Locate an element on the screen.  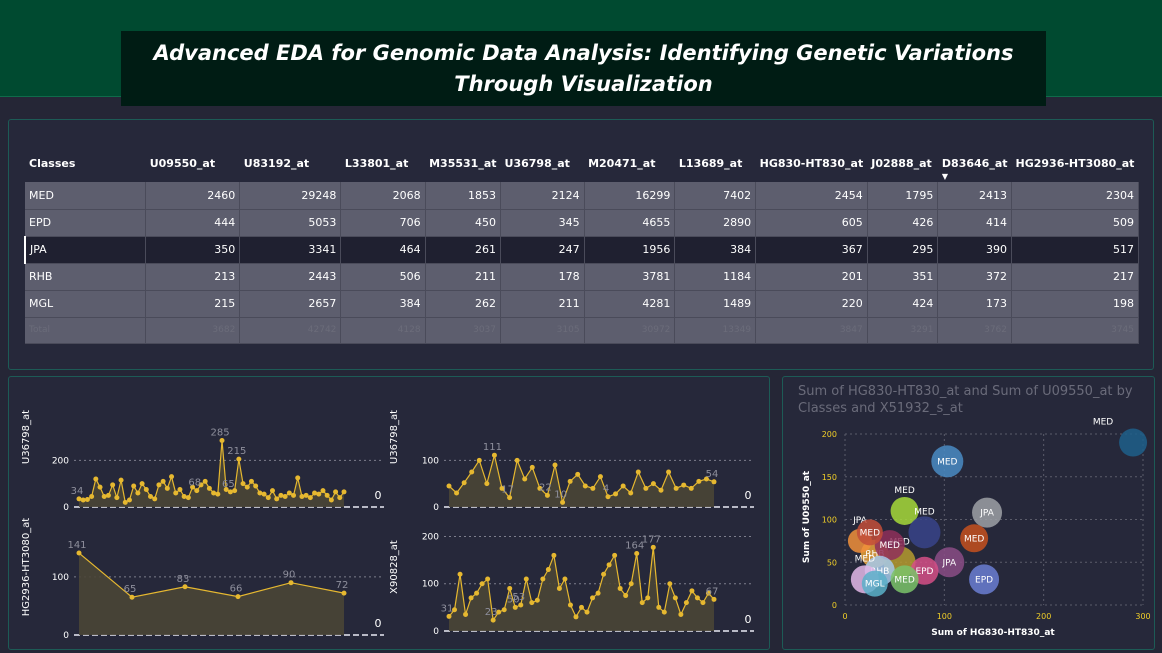
column-header-j02888_at: J02888_at is located at coordinates (902, 163).